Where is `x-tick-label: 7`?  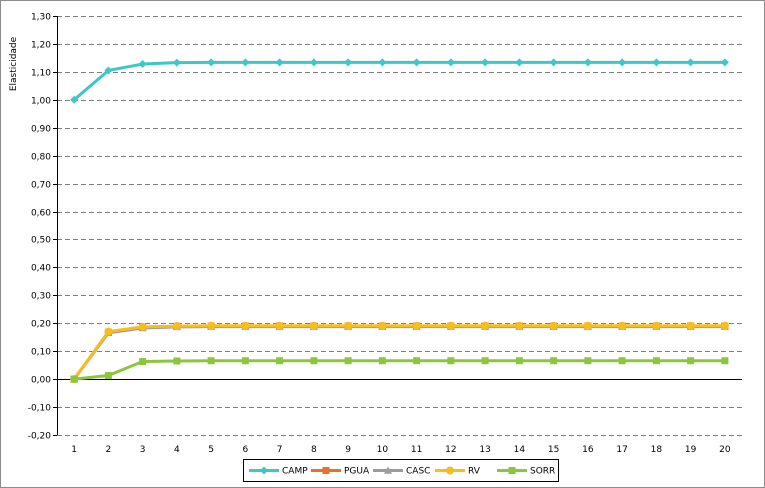
x-tick-label: 7 is located at coordinates (280, 450).